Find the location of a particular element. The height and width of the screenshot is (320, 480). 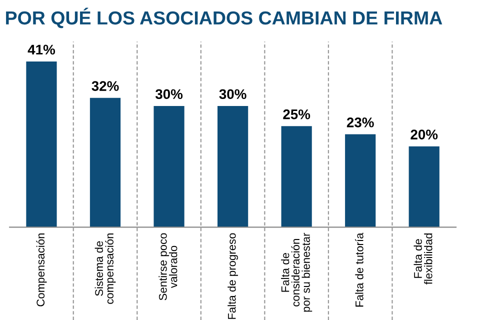

data-label: 20% is located at coordinates (424, 135).